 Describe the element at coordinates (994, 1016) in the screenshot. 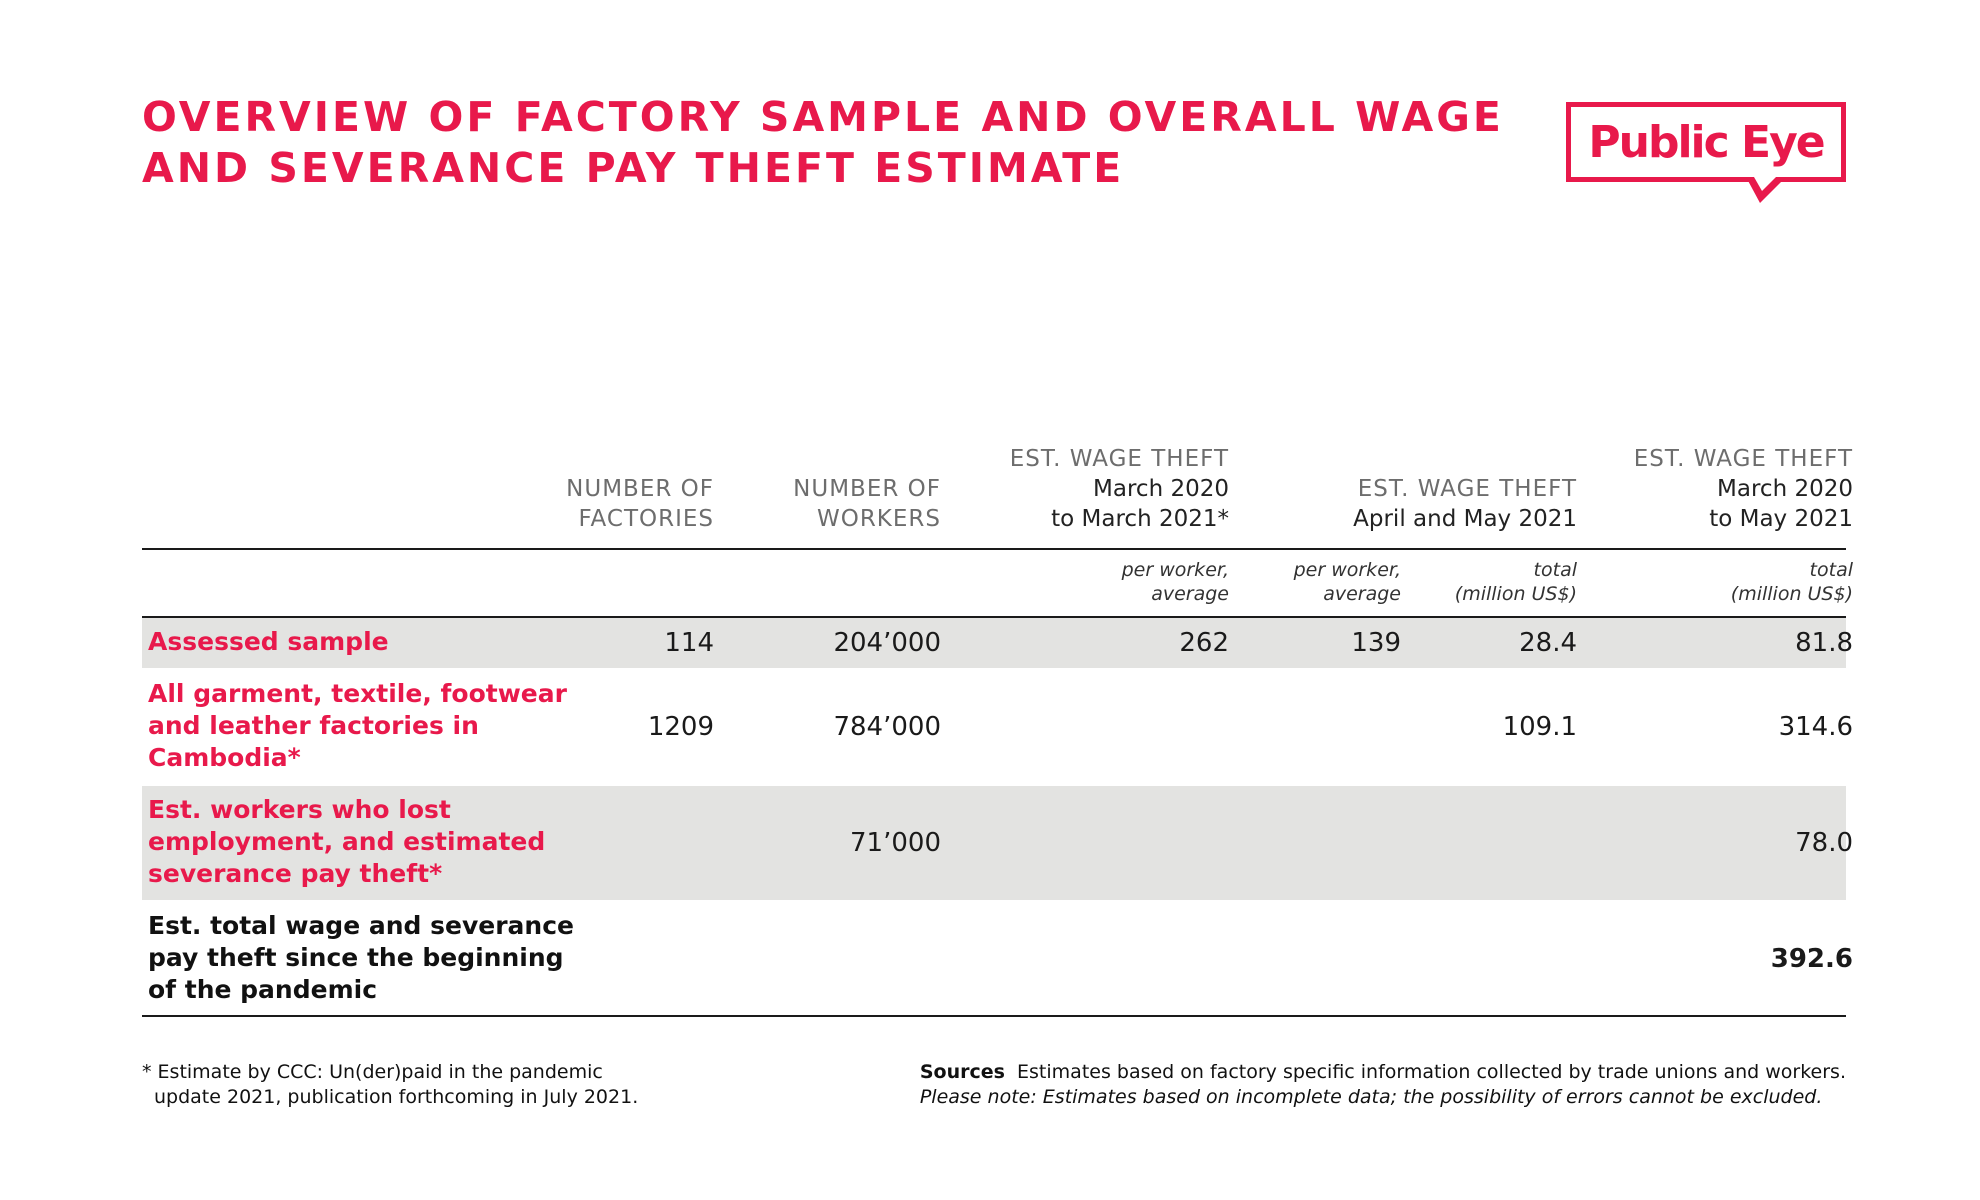

I see `table-bottom-rule` at that location.